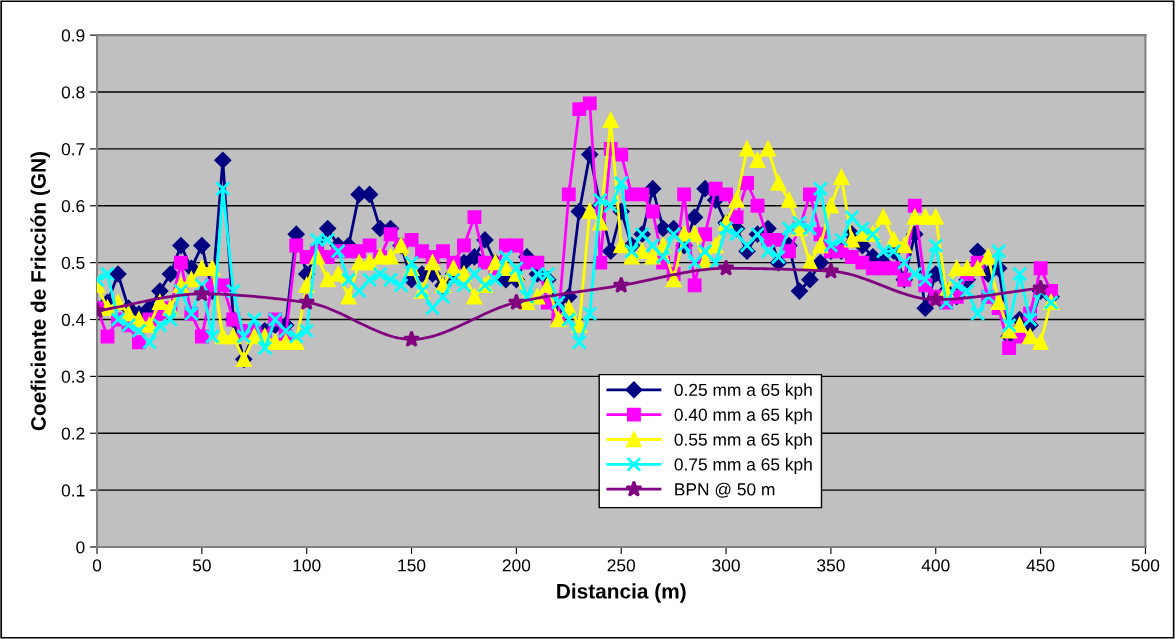  Describe the element at coordinates (743, 416) in the screenshot. I see `legend-label: 0.40 mm a 65 kph` at that location.